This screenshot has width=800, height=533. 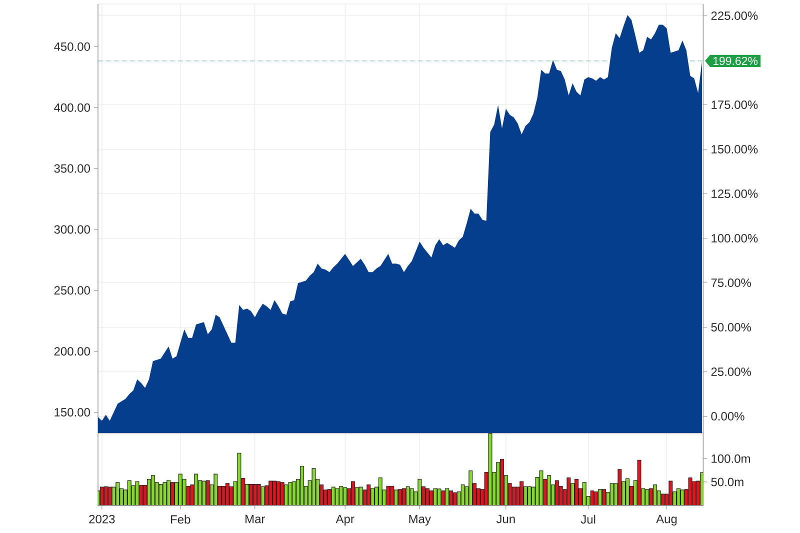 I want to click on y-tick-label: 350.00, so click(x=72, y=168).